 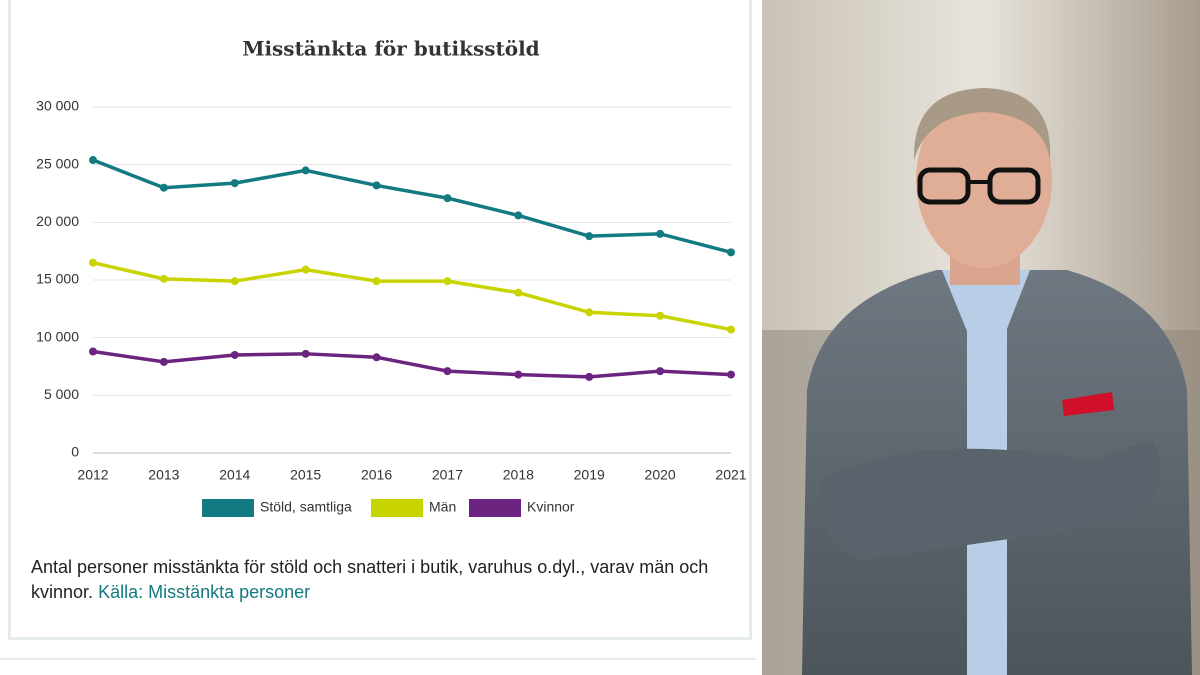 What do you see at coordinates (376, 475) in the screenshot?
I see `x-tick-label: 2016` at bounding box center [376, 475].